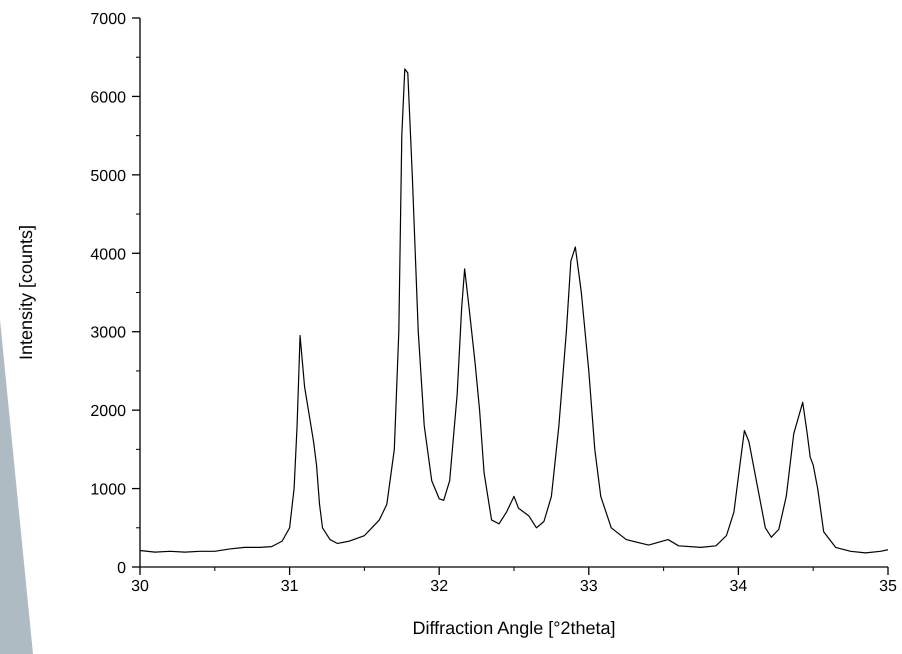 The width and height of the screenshot is (902, 654). What do you see at coordinates (589, 586) in the screenshot?
I see `x-tick-label: 33` at bounding box center [589, 586].